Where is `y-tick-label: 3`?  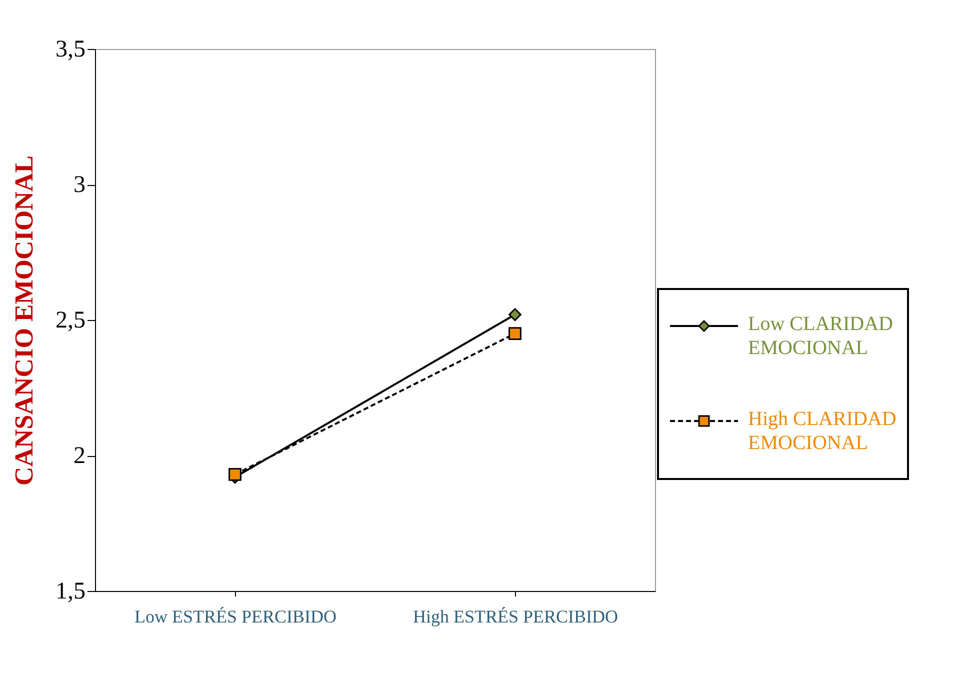
y-tick-label: 3 is located at coordinates (80, 185).